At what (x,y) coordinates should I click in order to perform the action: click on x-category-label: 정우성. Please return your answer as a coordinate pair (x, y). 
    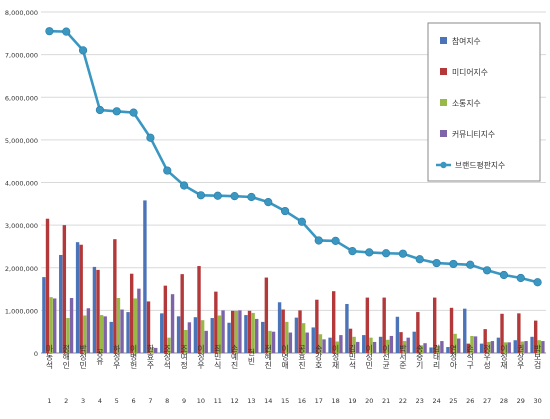
    Looking at the image, I should click on (487, 356).